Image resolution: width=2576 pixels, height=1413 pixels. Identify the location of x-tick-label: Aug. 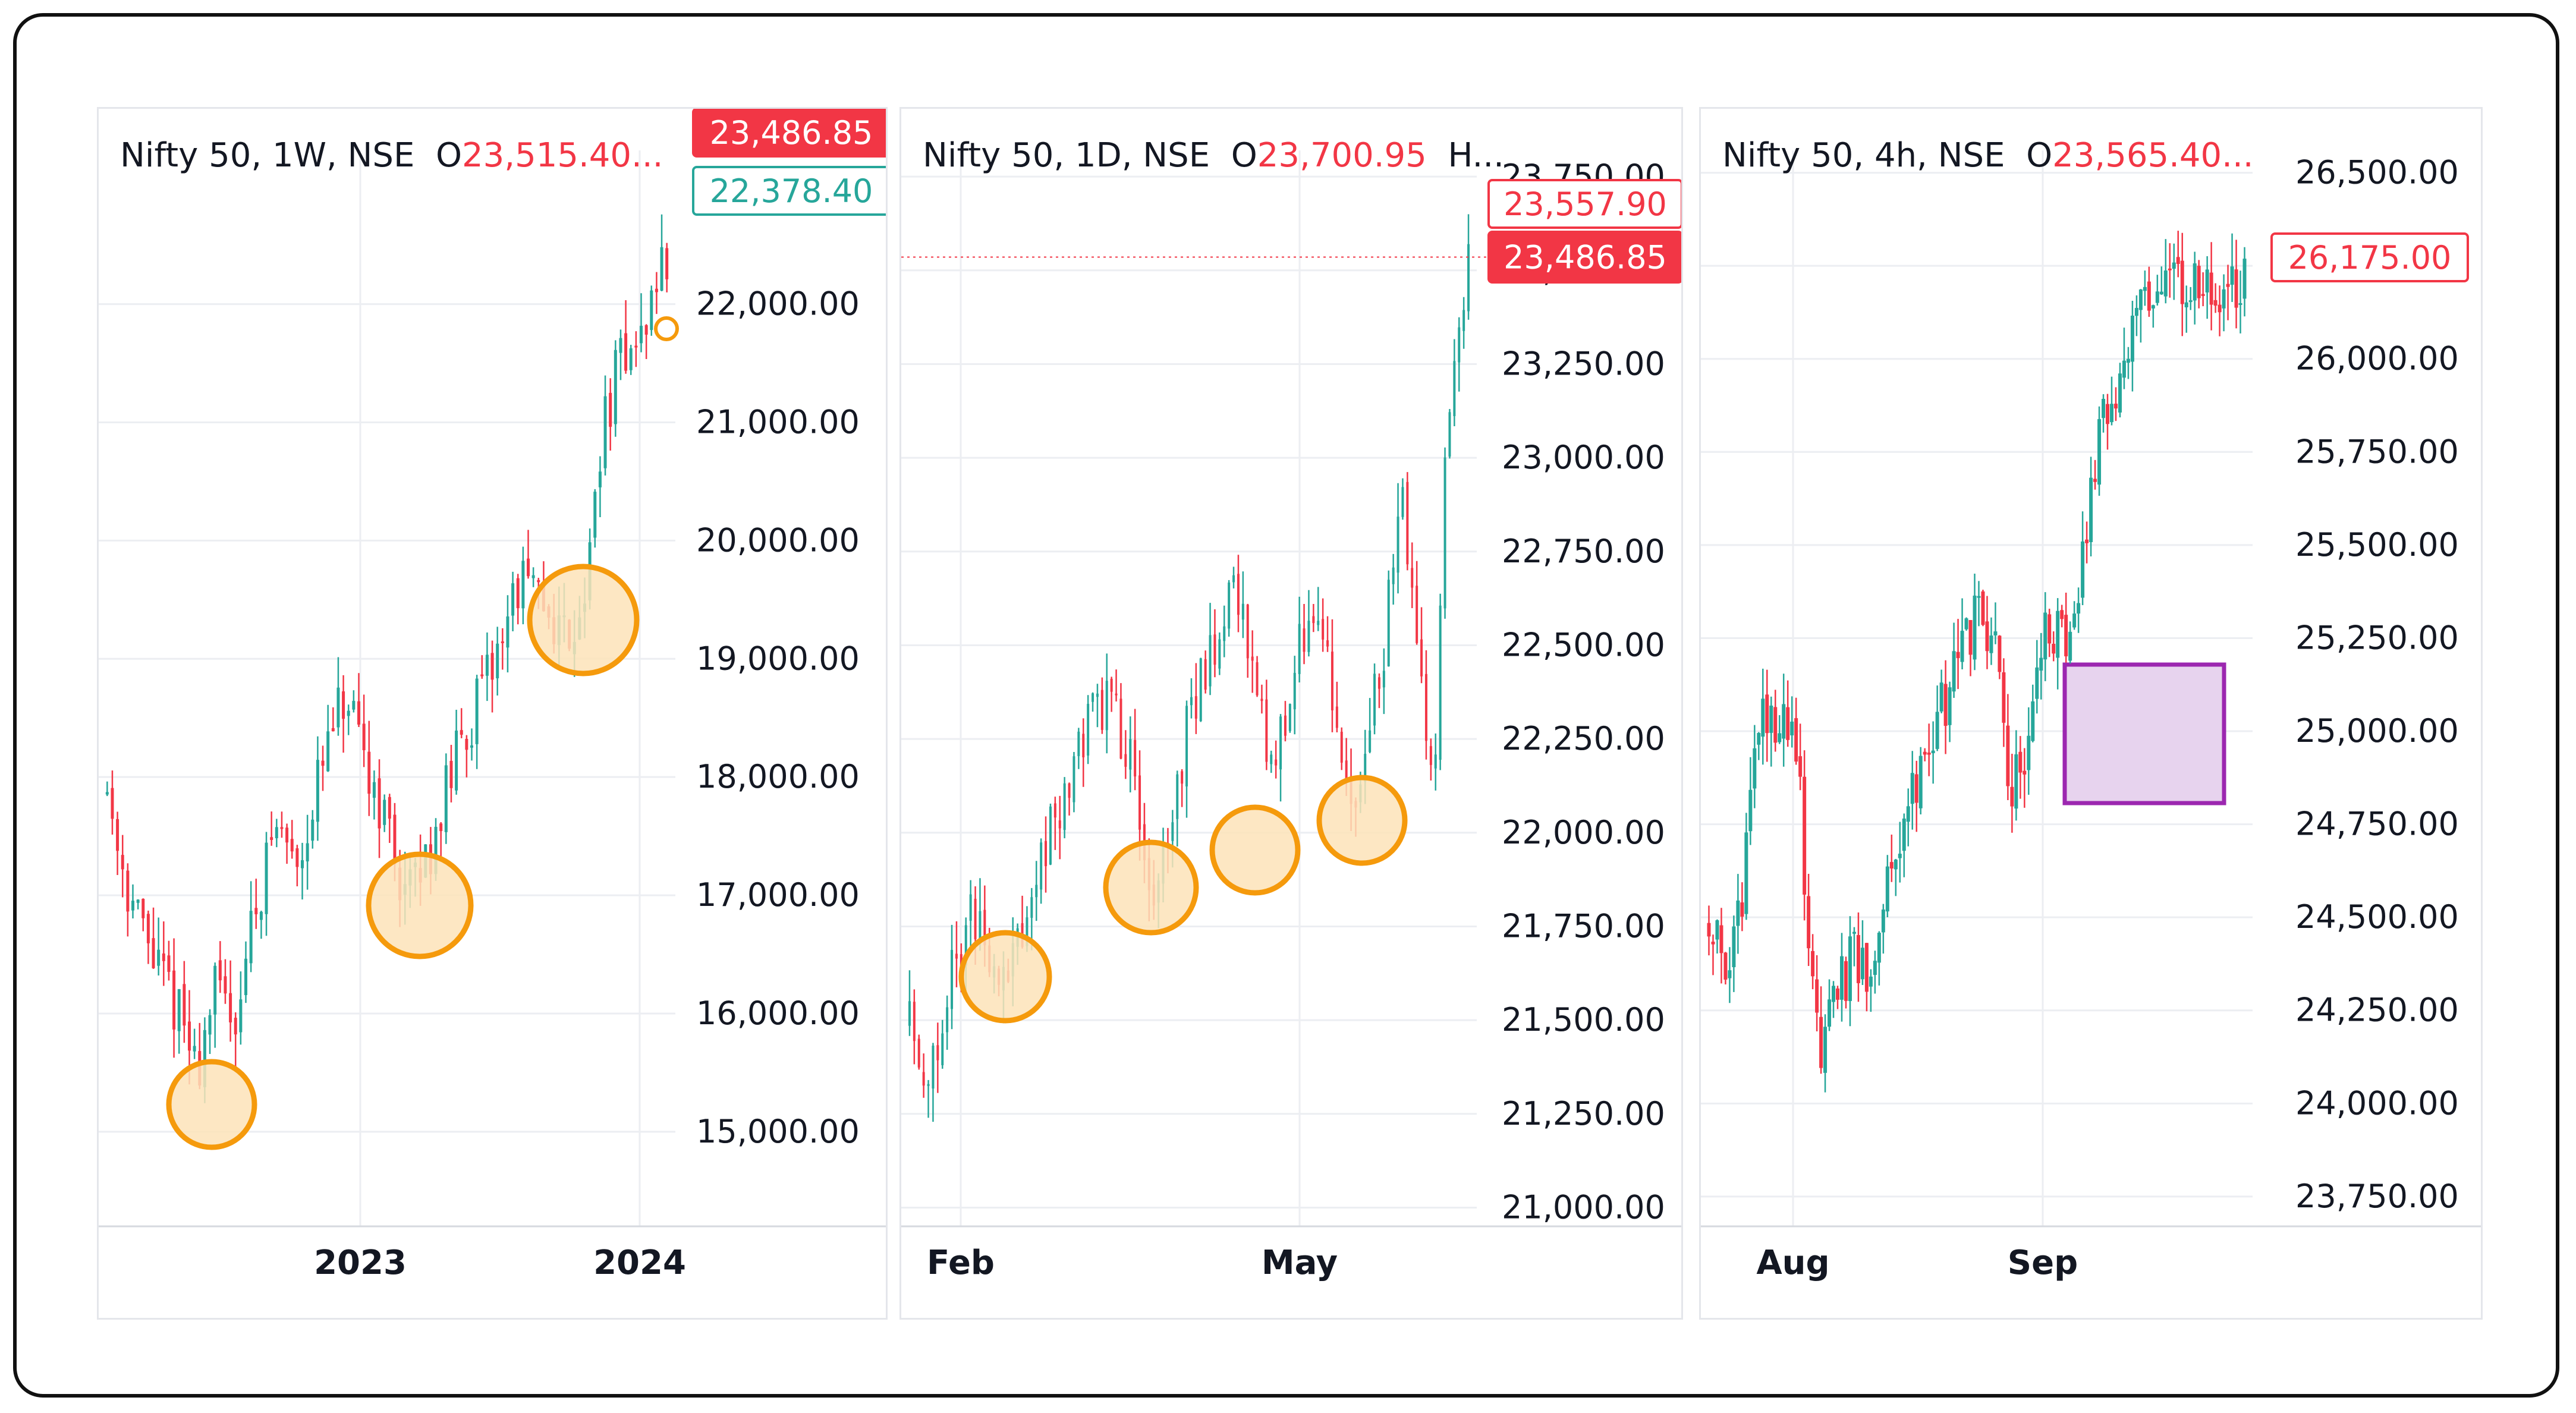
(1792, 1263).